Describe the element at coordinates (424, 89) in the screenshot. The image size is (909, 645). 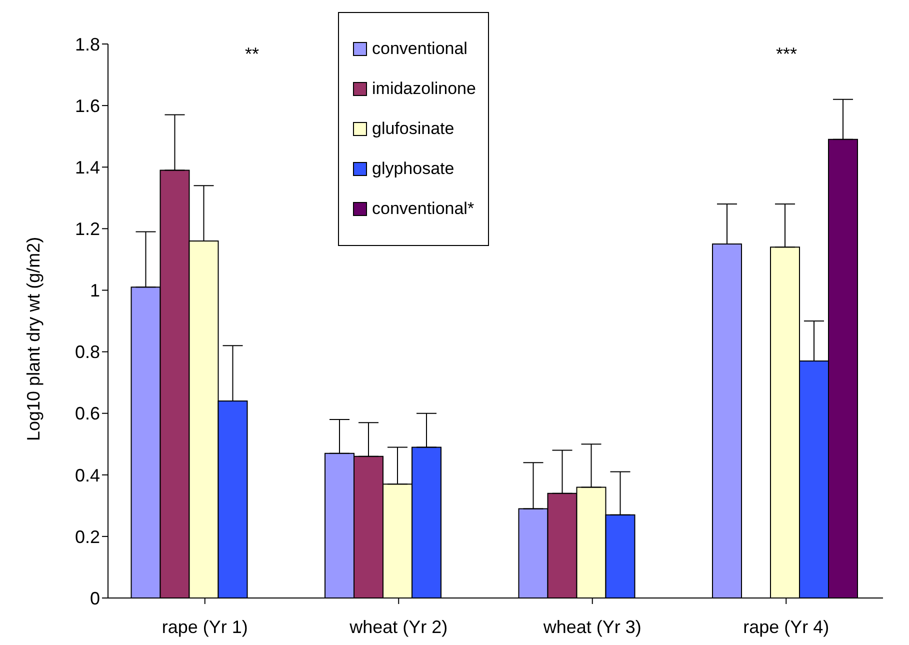
I see `legend-label: imidazolinone` at that location.